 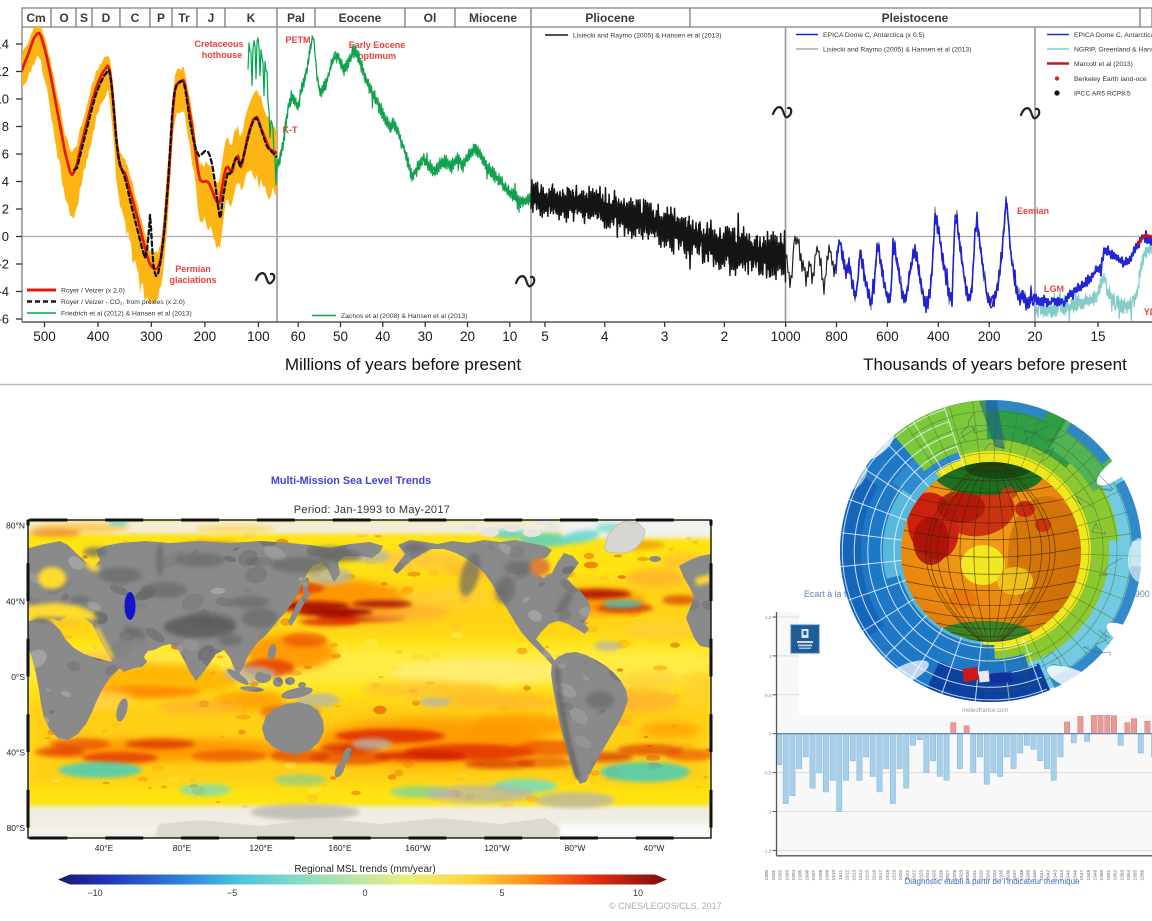 What do you see at coordinates (1141, 594) in the screenshot?
I see `svg-text: 1900 à 2016` at bounding box center [1141, 594].